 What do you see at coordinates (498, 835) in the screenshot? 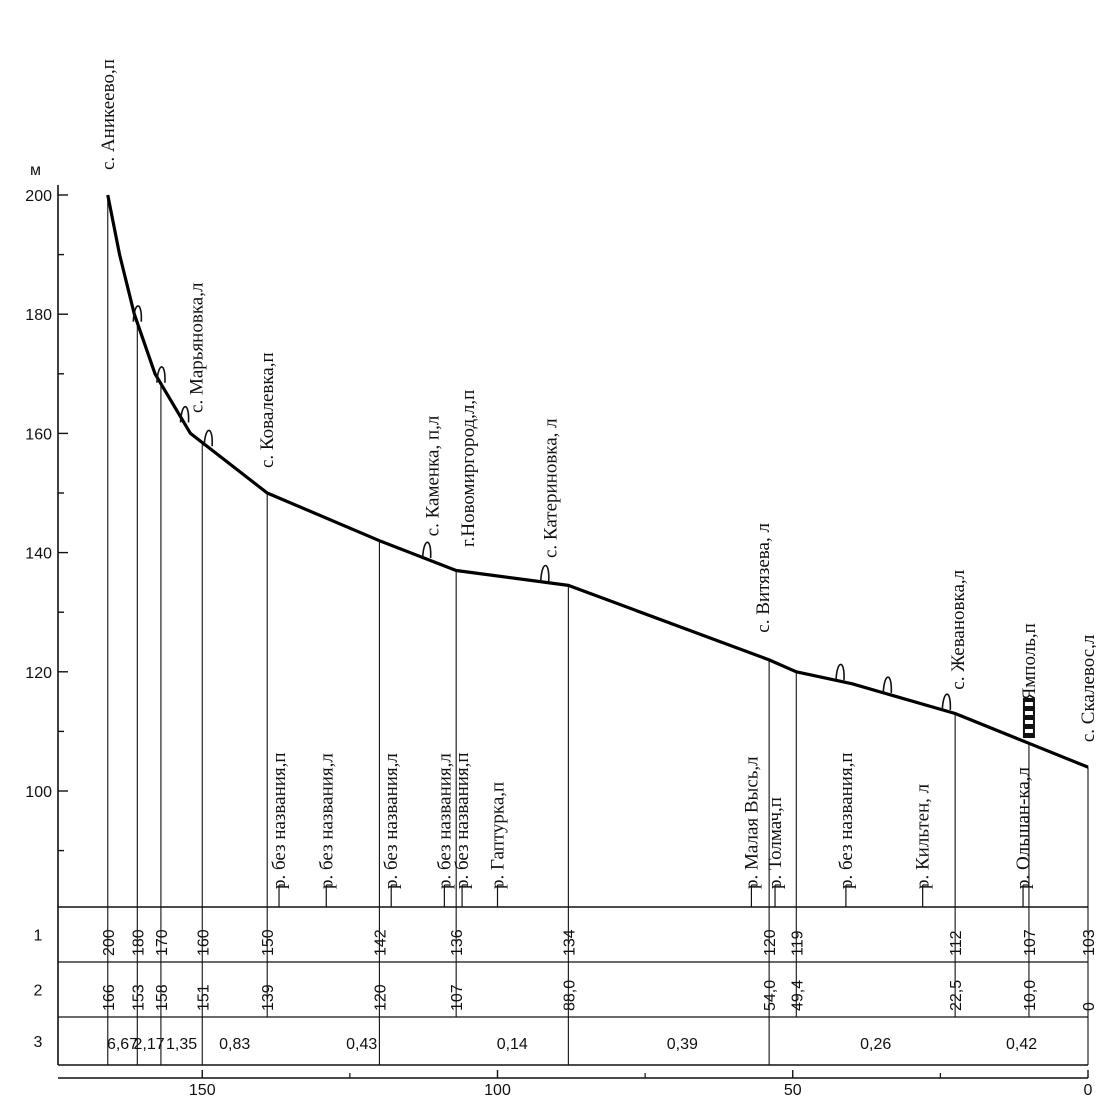
I see `tributary-label: р. Гаптурка,п` at bounding box center [498, 835].